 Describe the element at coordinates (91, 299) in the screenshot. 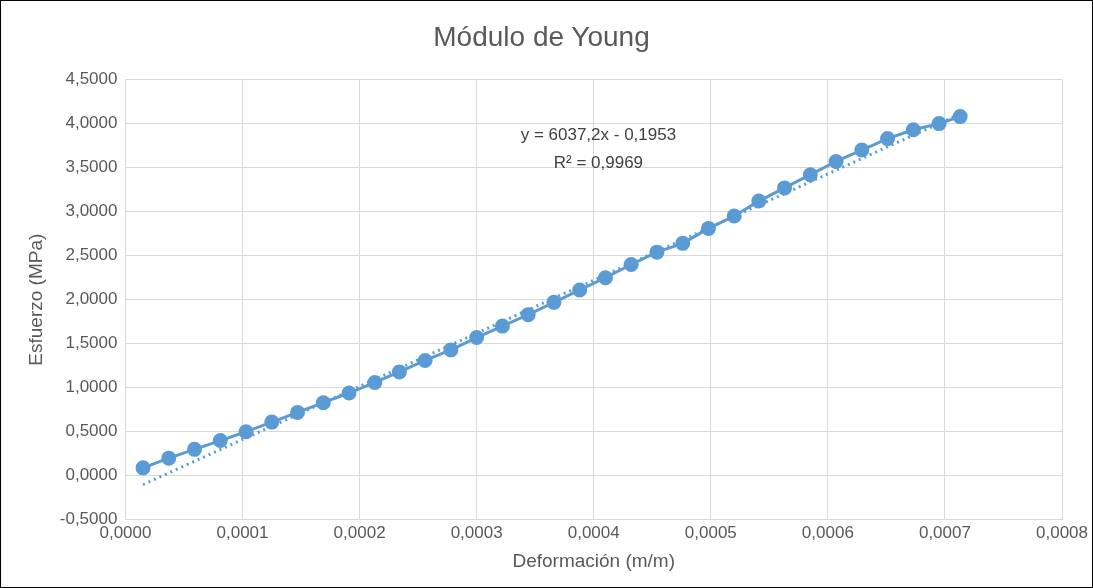

I see `y-tick-label: 2,0000` at that location.